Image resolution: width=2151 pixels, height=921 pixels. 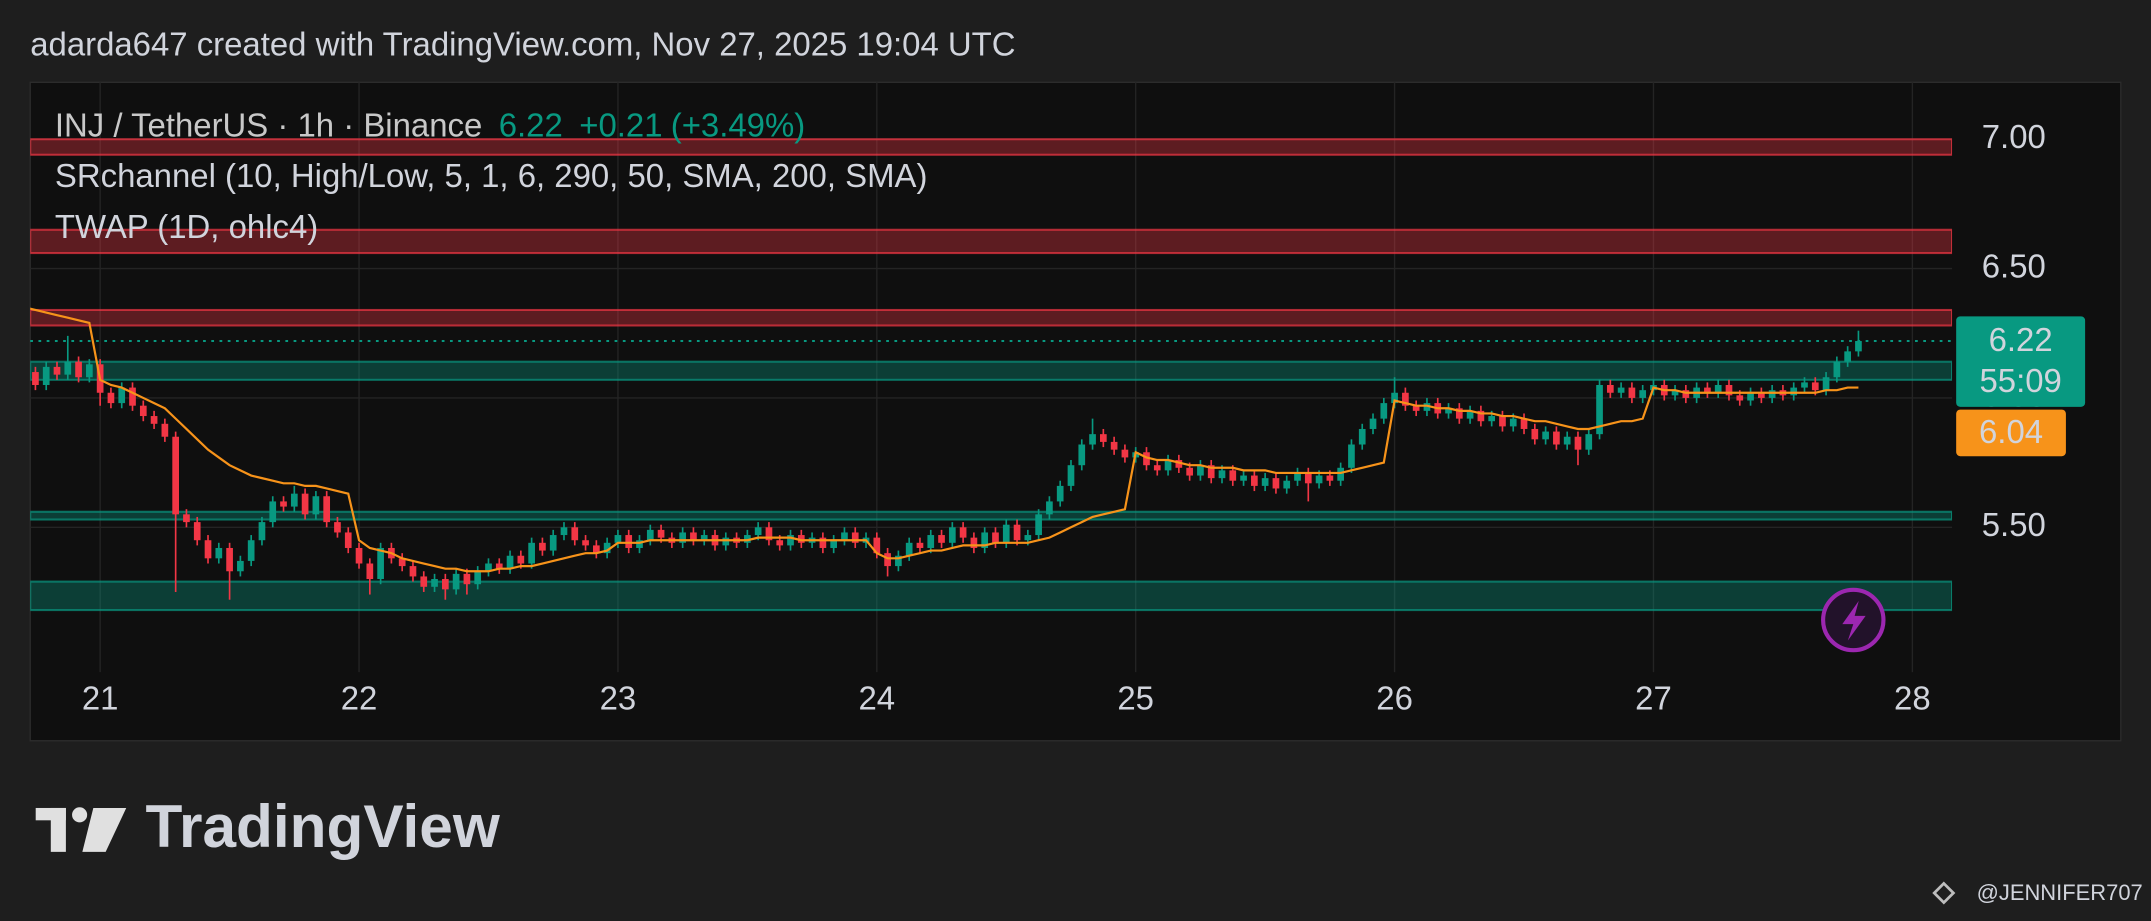 What do you see at coordinates (1944, 893) in the screenshot?
I see `watermark-icon` at bounding box center [1944, 893].